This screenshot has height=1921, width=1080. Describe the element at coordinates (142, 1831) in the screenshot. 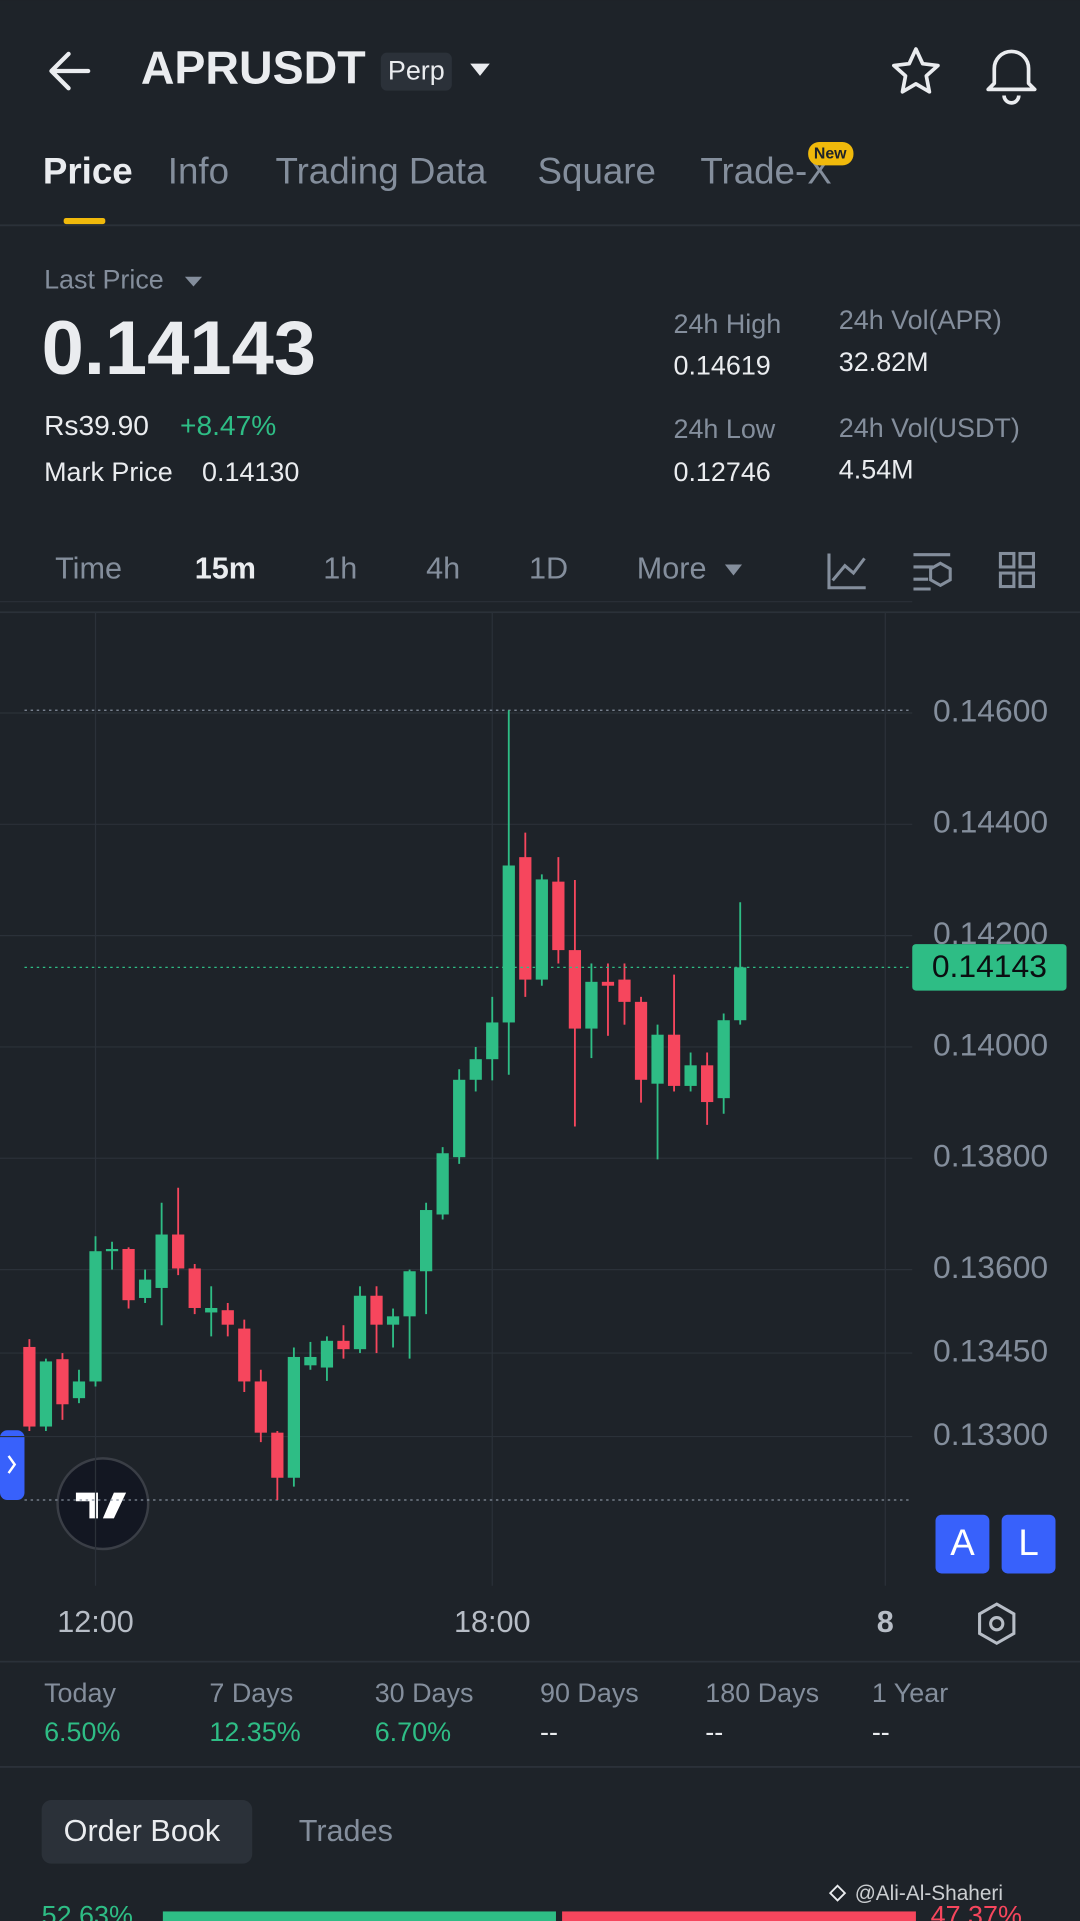

I see `order-book-tab: Order Book` at that location.